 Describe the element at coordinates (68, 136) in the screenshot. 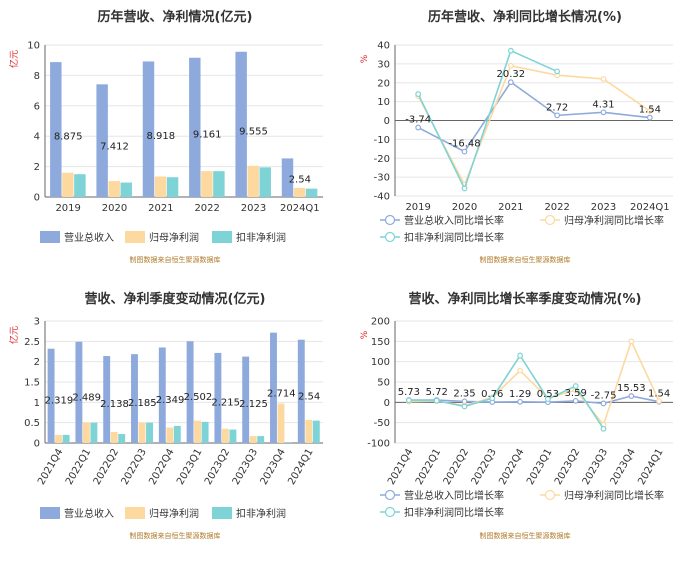

I see `data-label: 8.875` at that location.